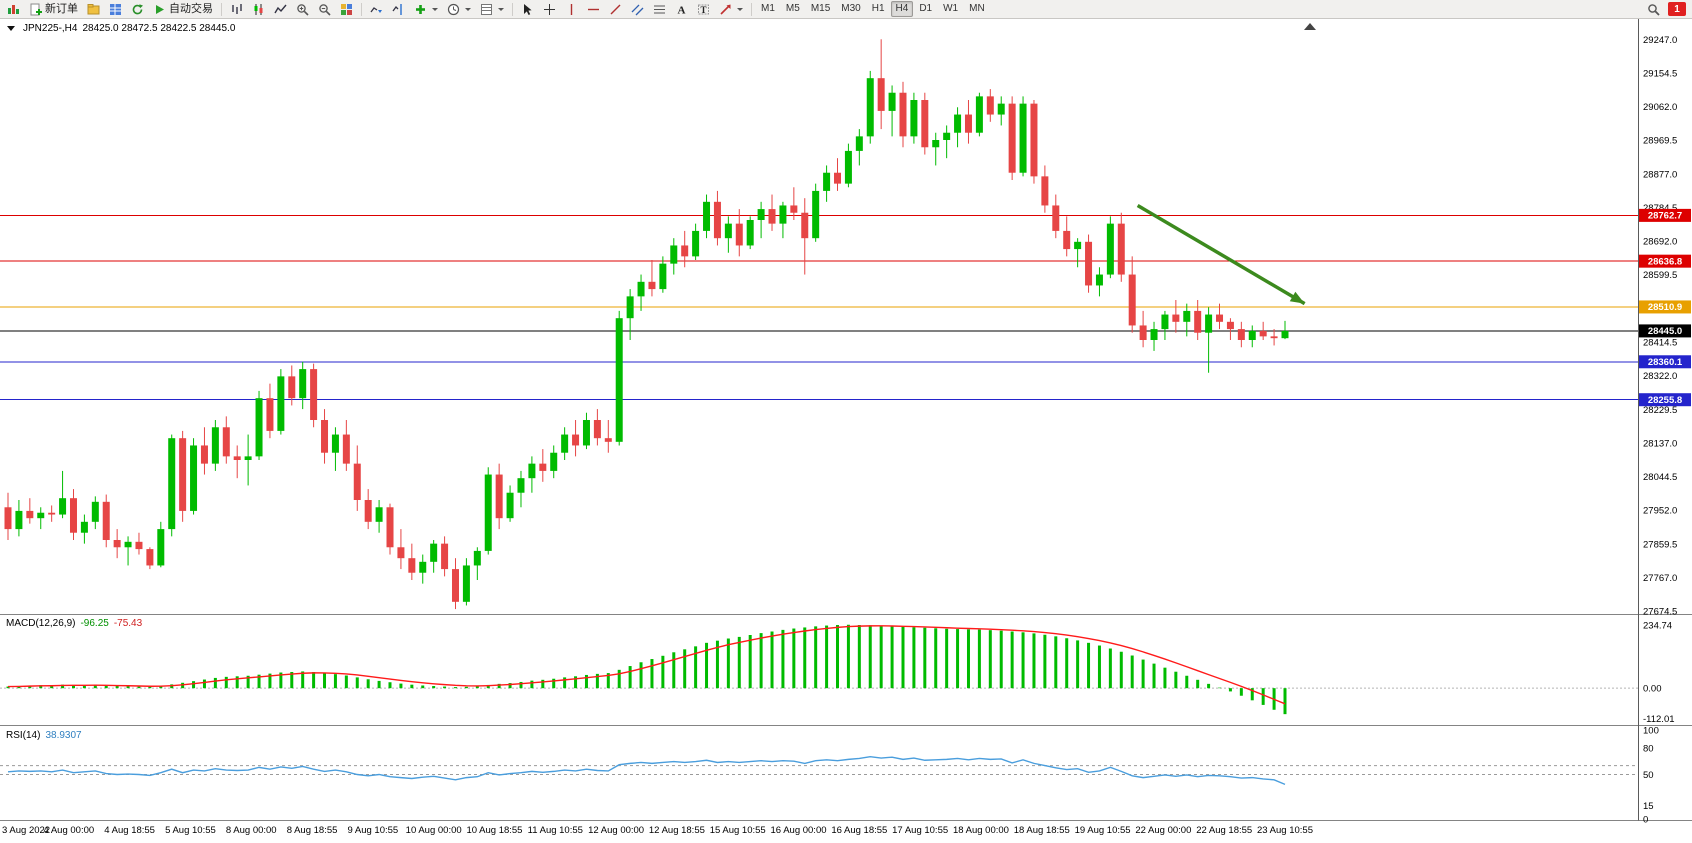  Describe the element at coordinates (128, 623) in the screenshot. I see `macd-signal-value: -75.43` at that location.